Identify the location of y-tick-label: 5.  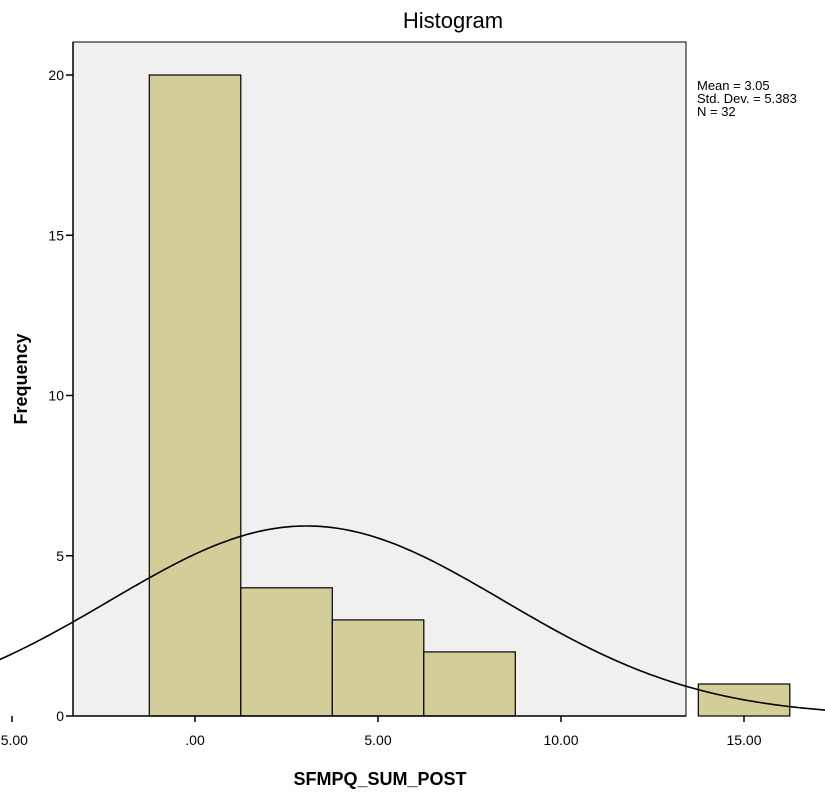
(60, 556).